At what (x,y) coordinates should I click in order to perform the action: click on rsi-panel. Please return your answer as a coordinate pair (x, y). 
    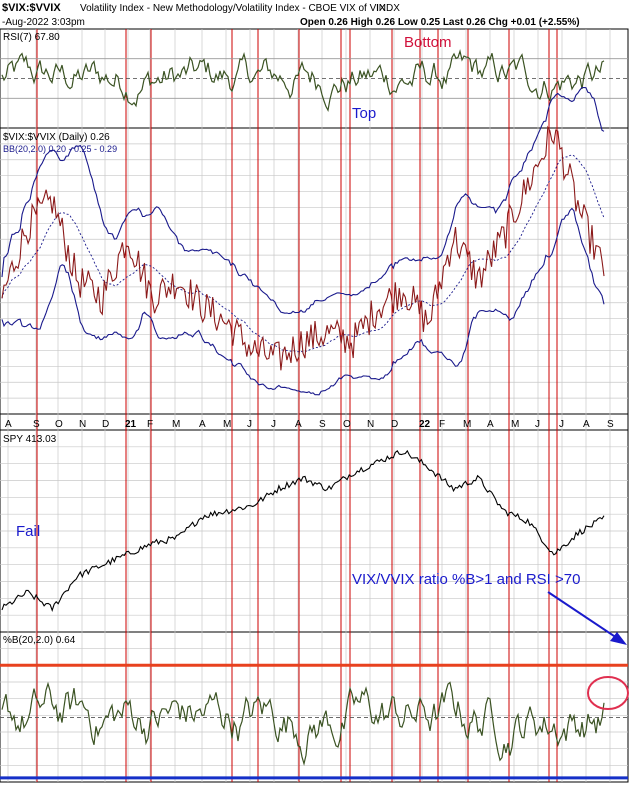
    Looking at the image, I should click on (314, 80).